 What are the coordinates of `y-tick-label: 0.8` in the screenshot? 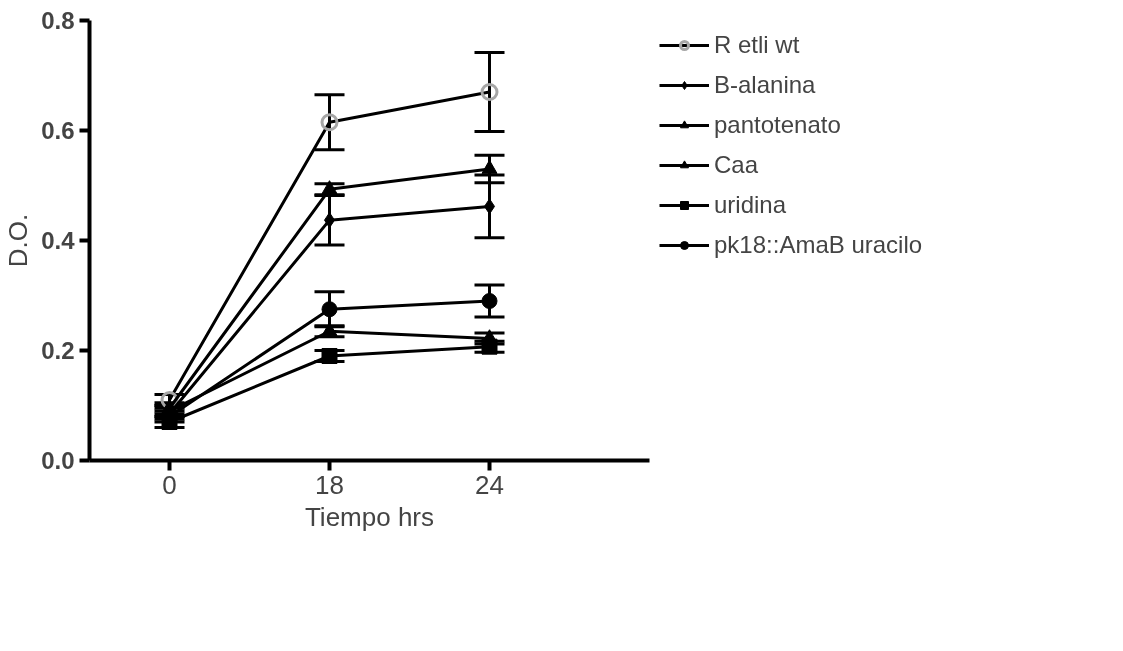 It's located at (58, 20).